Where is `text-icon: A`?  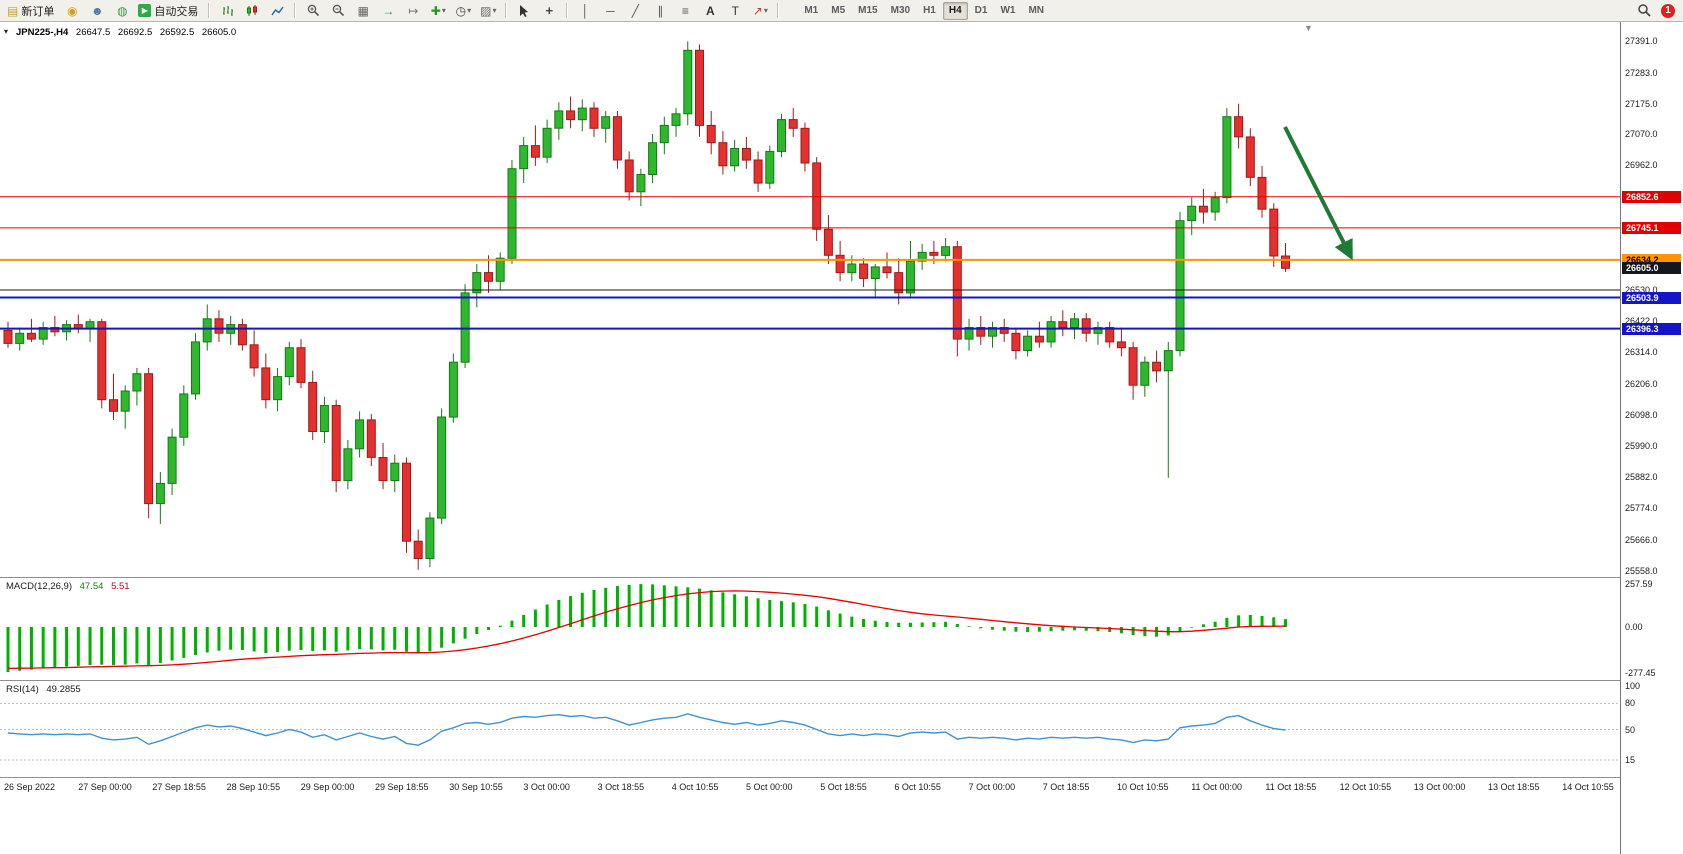 text-icon: A is located at coordinates (710, 10).